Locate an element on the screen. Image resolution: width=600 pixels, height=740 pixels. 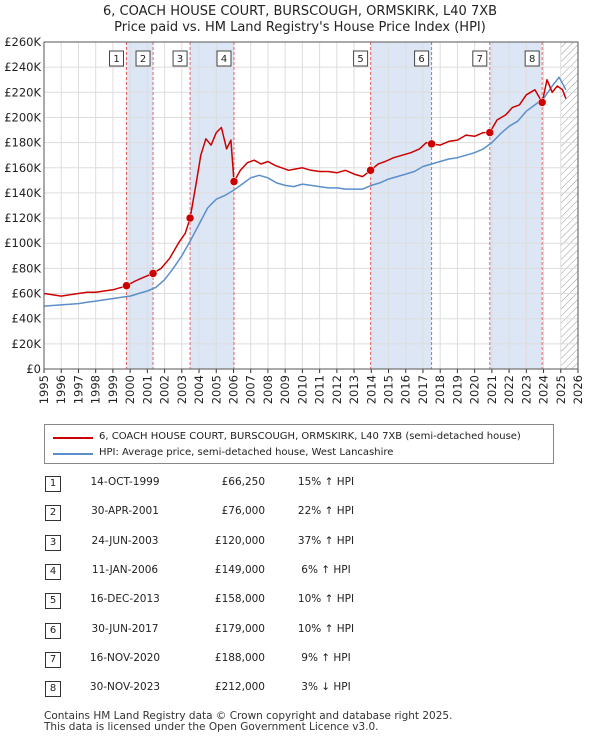
x-tick-label: 2020 is located at coordinates (475, 389).